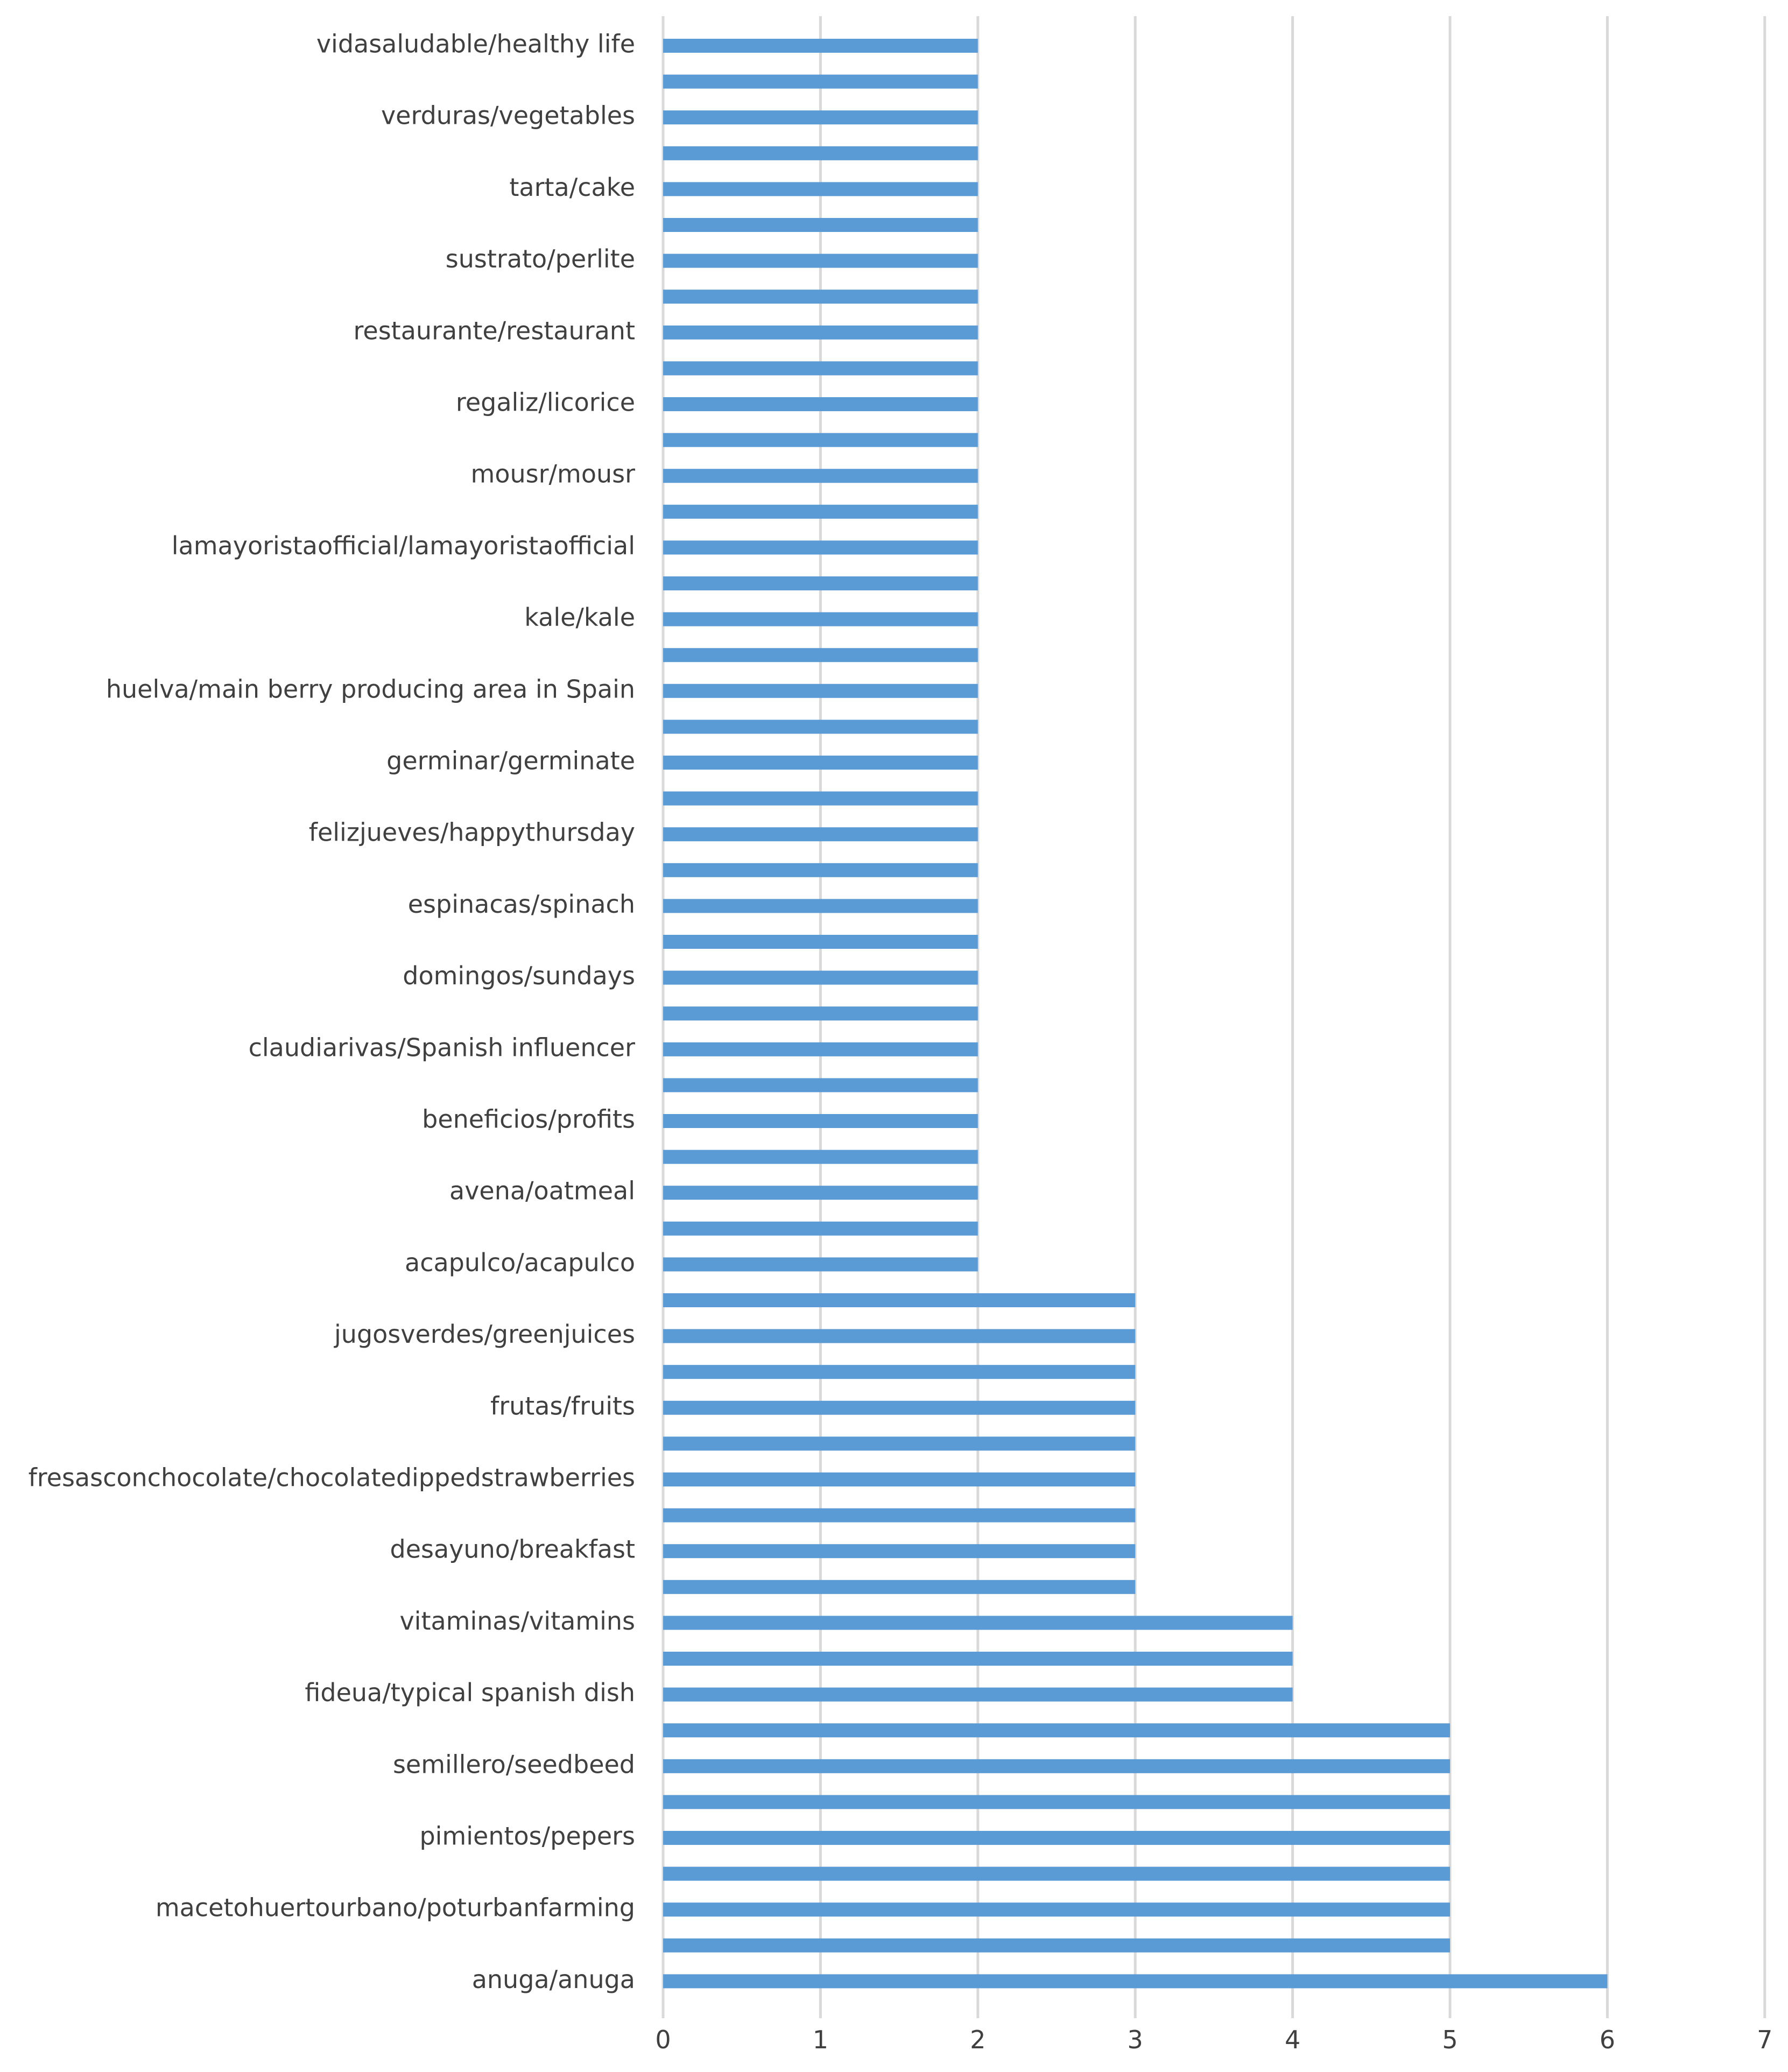 The width and height of the screenshot is (1788, 2072). I want to click on category-label: claudiarivas/Spanish influencer, so click(442, 1047).